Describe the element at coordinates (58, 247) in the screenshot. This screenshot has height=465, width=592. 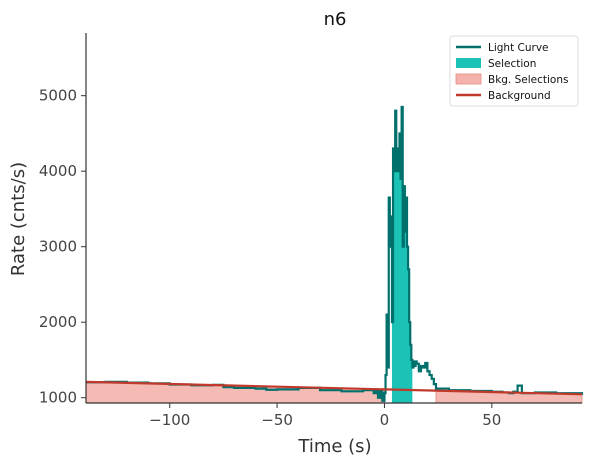
I see `y-tick-label: 3000` at that location.